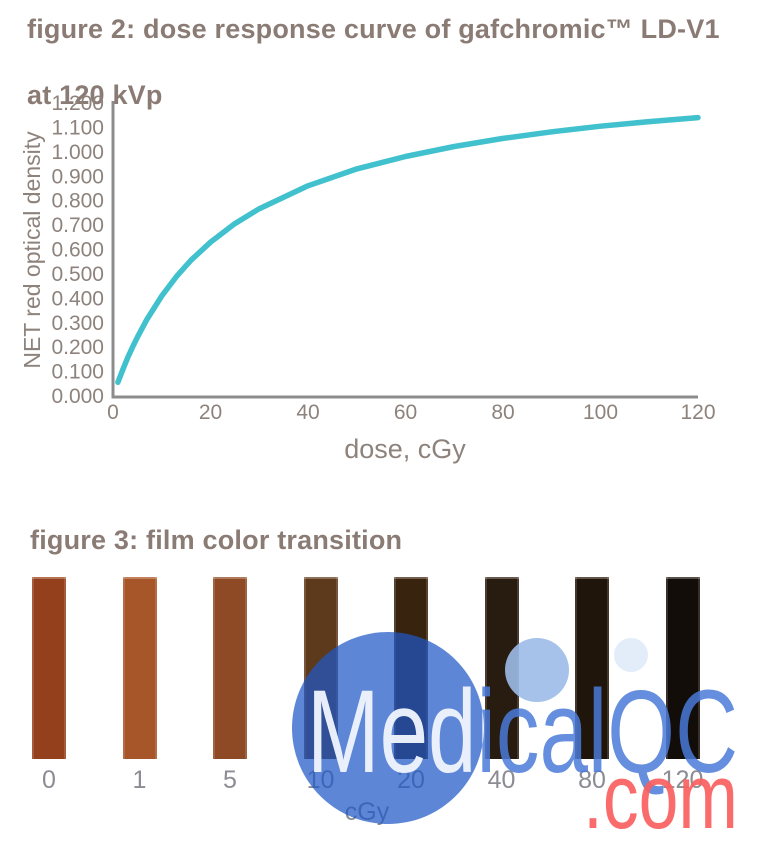 Image resolution: width=758 pixels, height=855 pixels. I want to click on watermark-text-blue: MedicalQC, so click(522, 732).